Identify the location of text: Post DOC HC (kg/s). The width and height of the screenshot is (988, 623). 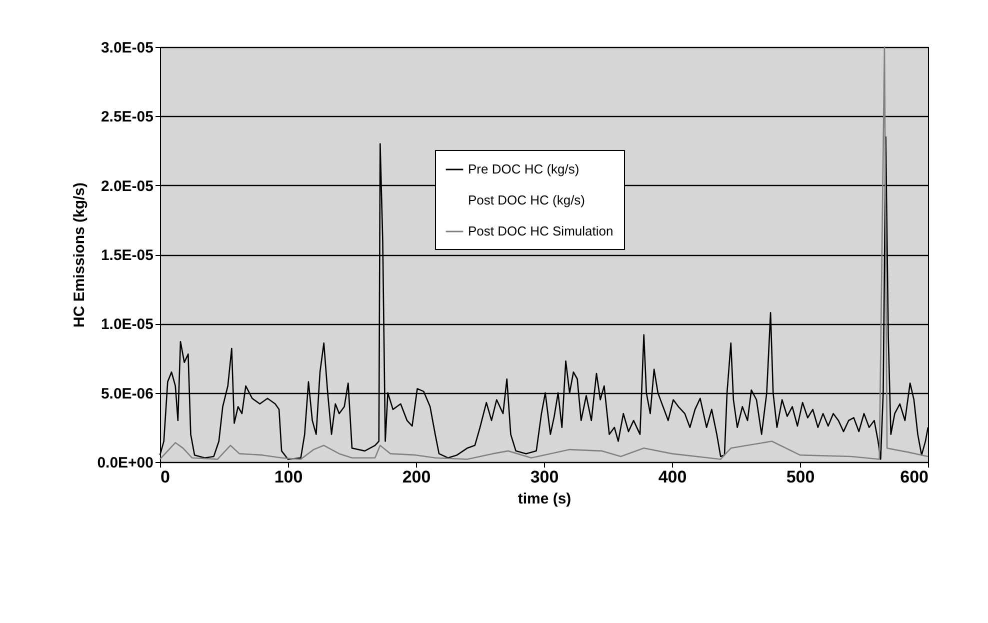
(527, 200).